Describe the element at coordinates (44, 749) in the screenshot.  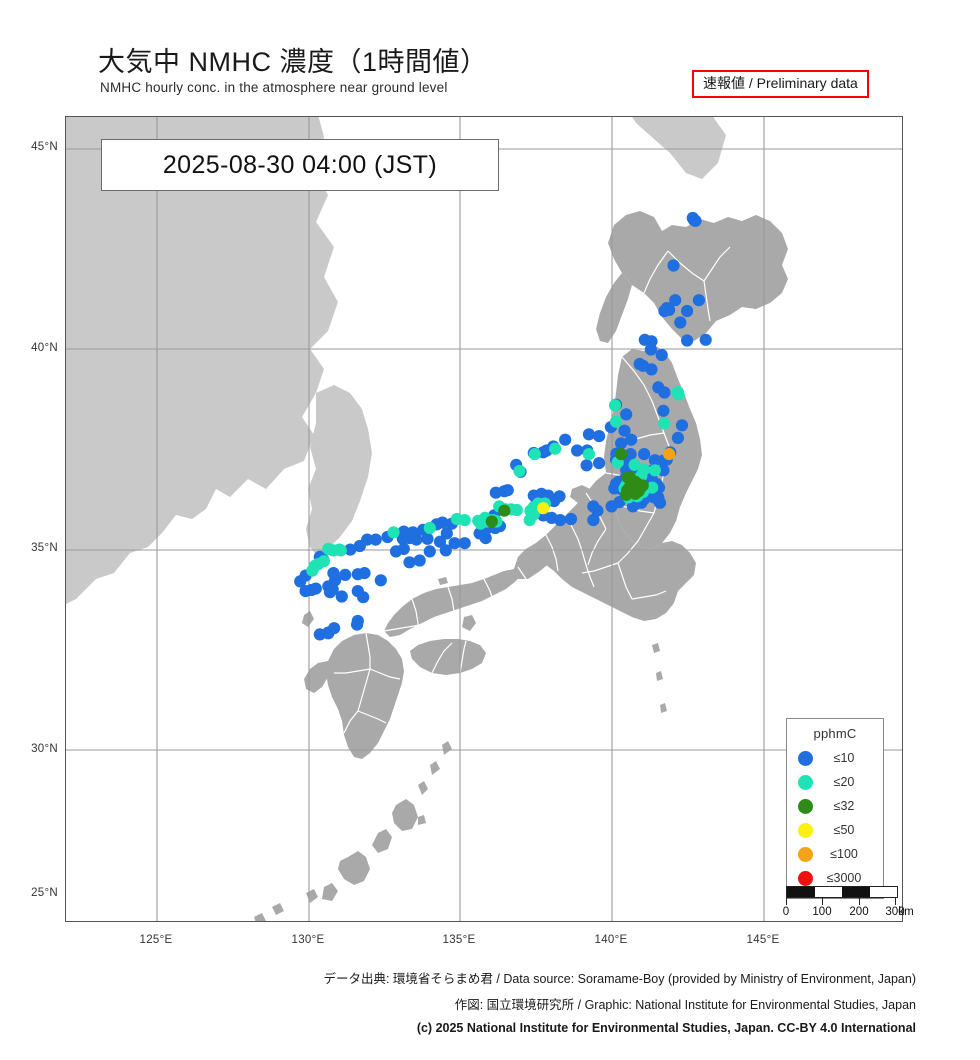
I see `y-tick-3: 30°N` at that location.